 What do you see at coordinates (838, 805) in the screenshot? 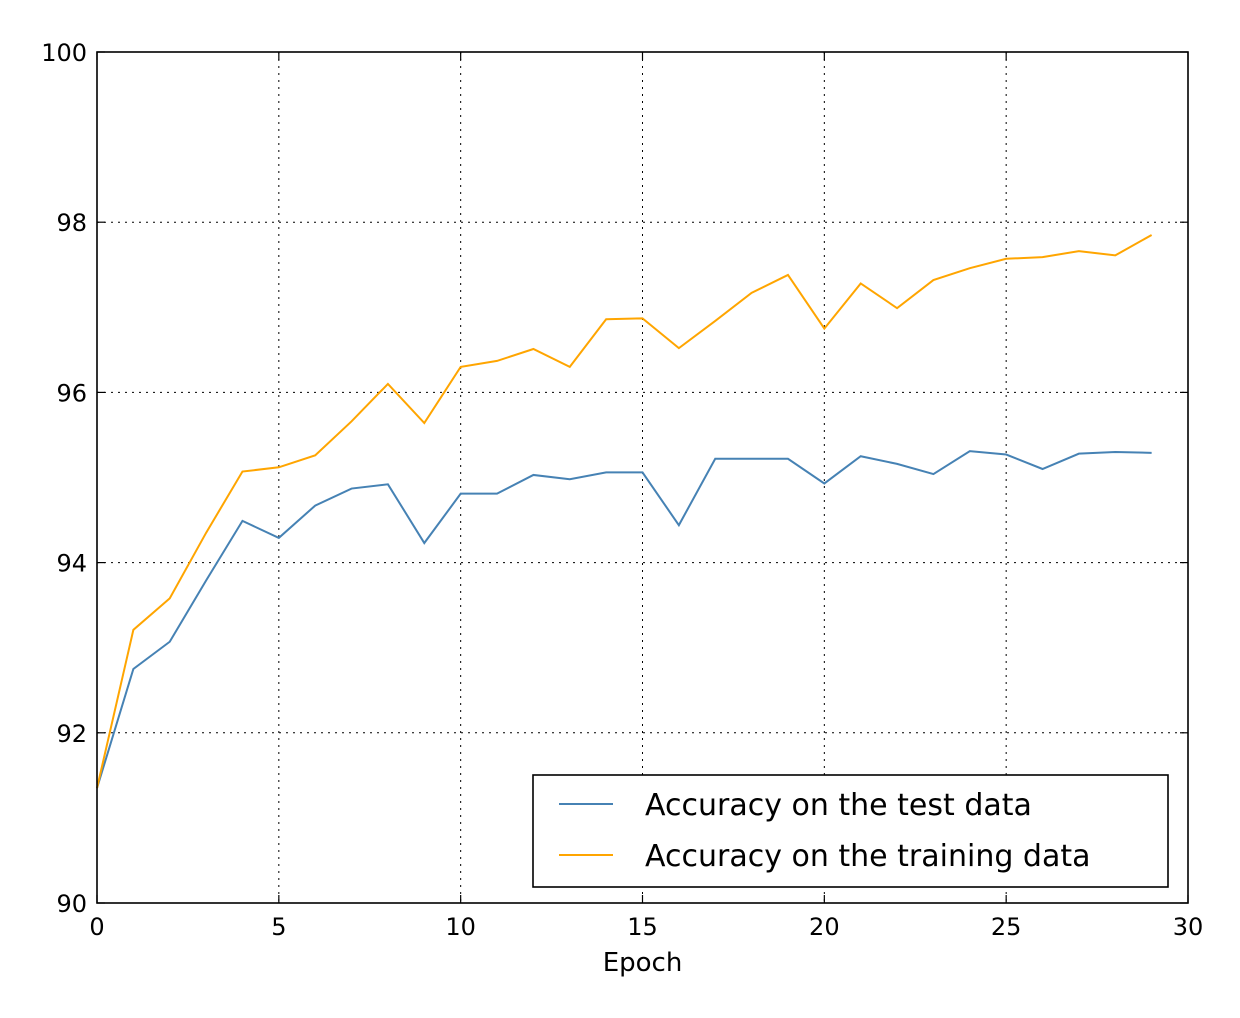
I see `legend-label-0: Accuracy on the test data` at bounding box center [838, 805].